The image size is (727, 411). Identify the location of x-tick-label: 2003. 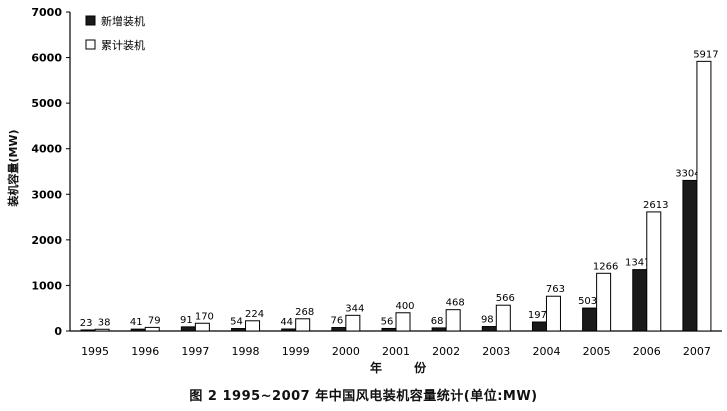
(496, 351).